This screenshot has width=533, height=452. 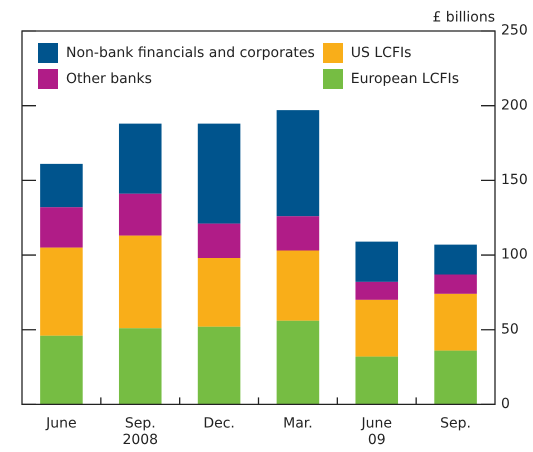 I want to click on y-axis-title: £ billions, so click(x=463, y=18).